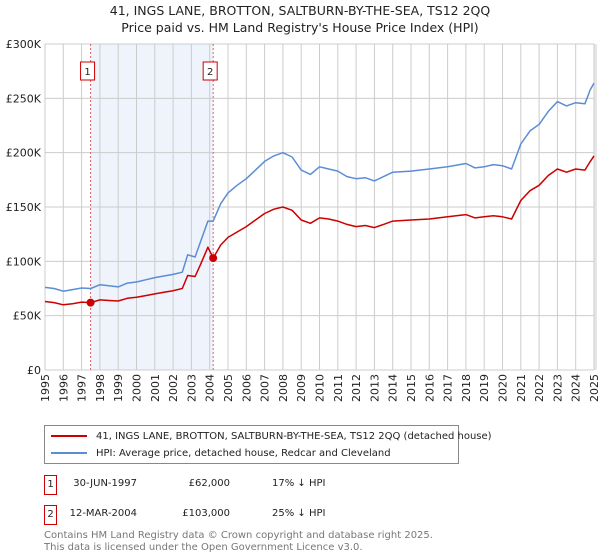 The image size is (600, 560). I want to click on x-tick-label: 2020, so click(503, 388).